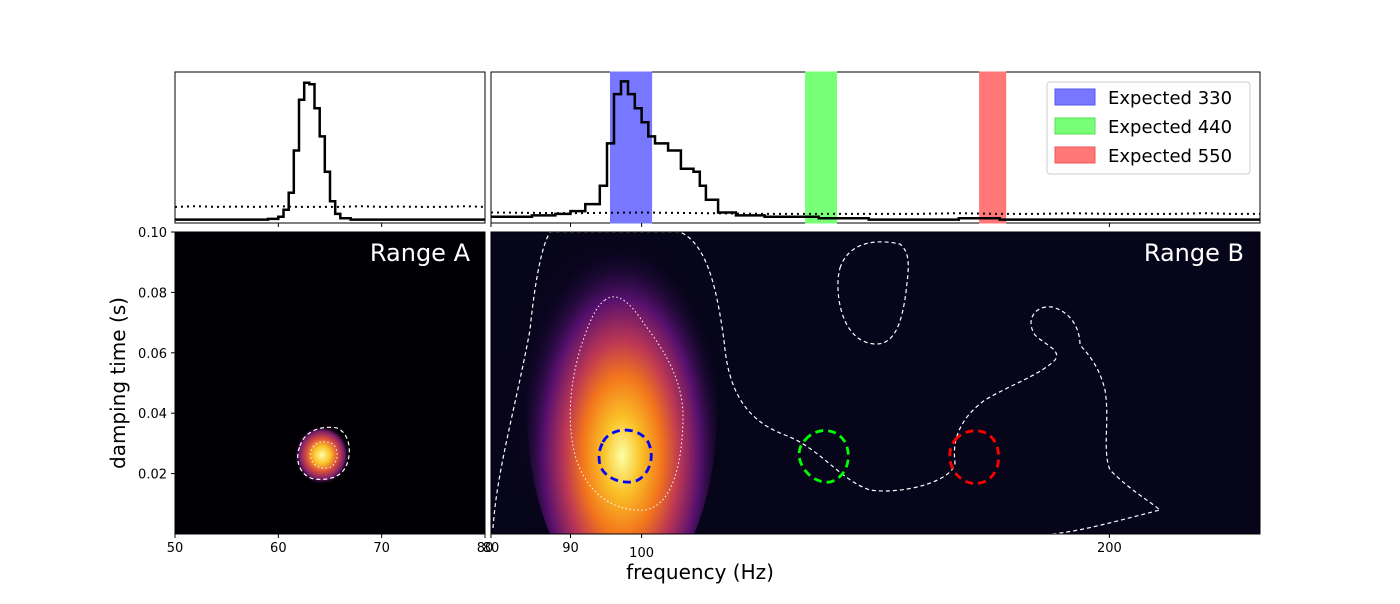 This screenshot has width=1400, height=604. I want to click on heatmap-range-a: Range A, so click(330, 383).